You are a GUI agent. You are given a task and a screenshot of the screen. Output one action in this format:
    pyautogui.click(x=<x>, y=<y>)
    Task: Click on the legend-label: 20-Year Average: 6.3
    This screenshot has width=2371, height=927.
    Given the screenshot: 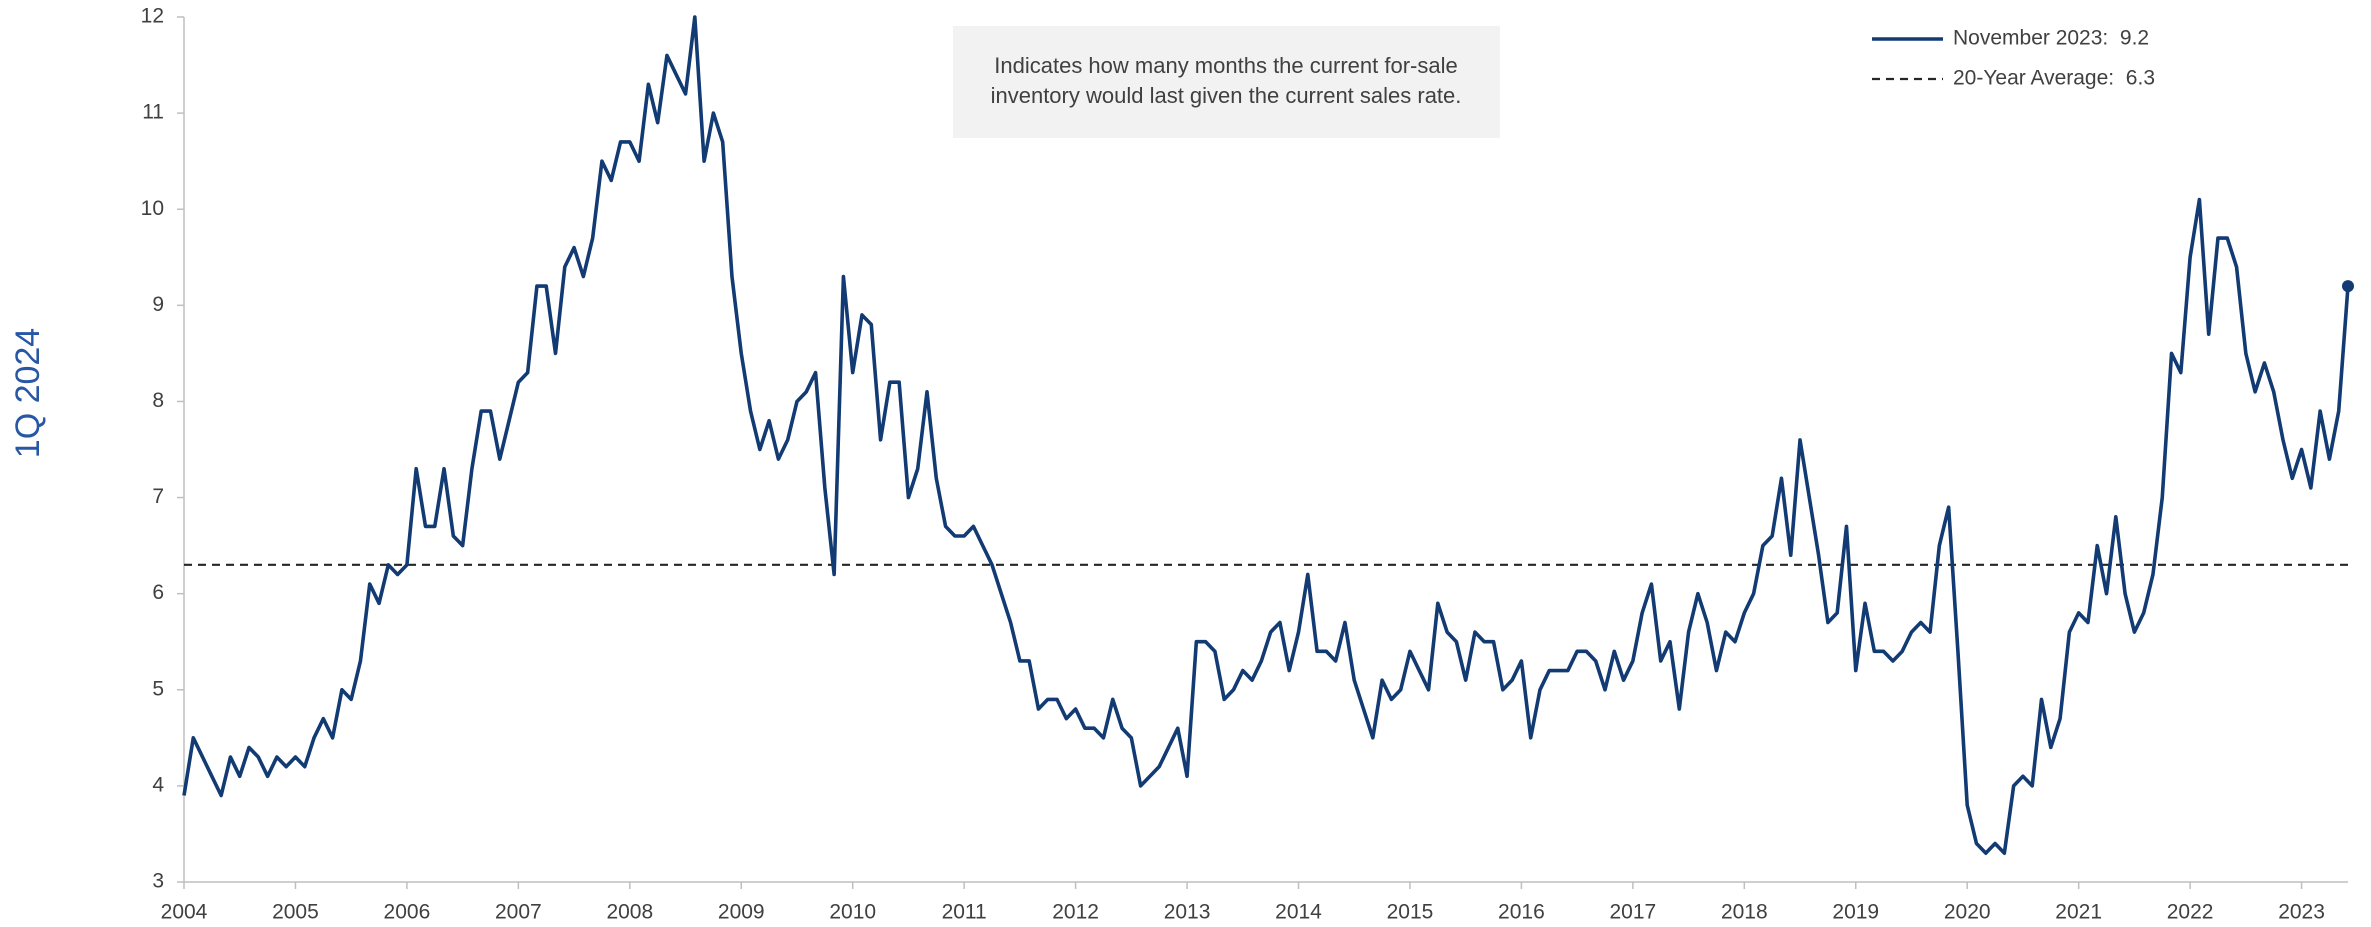 What is the action you would take?
    pyautogui.click(x=2054, y=78)
    